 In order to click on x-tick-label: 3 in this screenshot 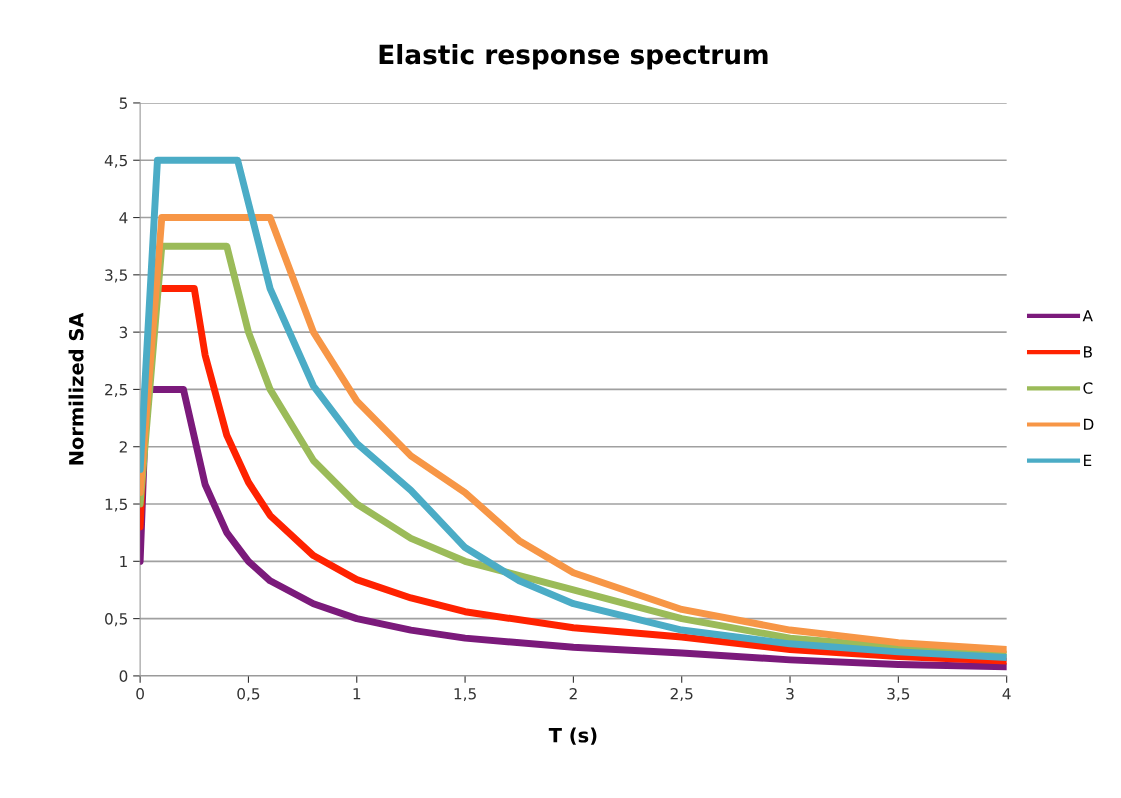, I will do `click(790, 693)`.